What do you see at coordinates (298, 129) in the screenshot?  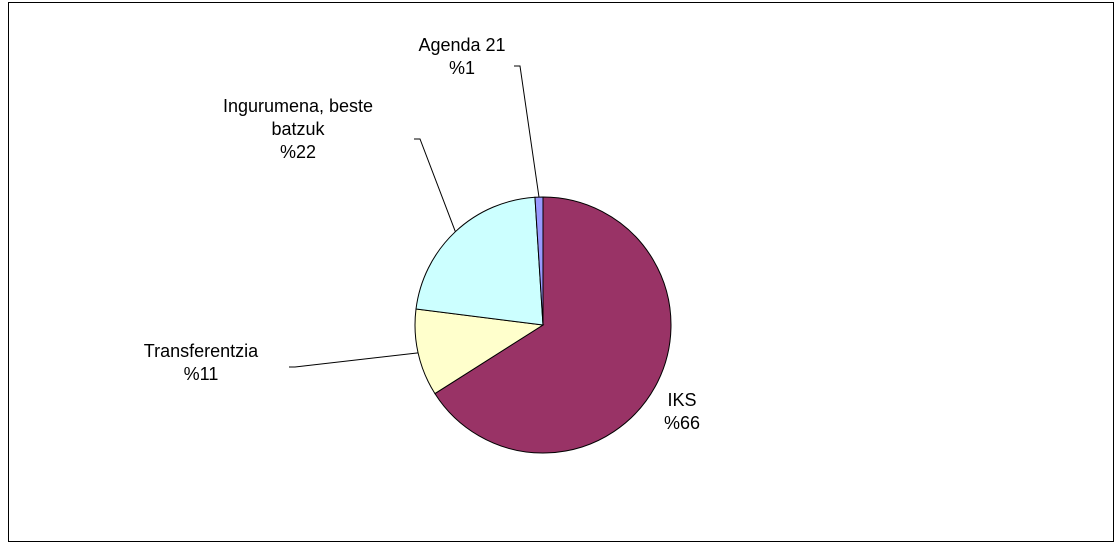 I see `slice-category-label: batzuk` at bounding box center [298, 129].